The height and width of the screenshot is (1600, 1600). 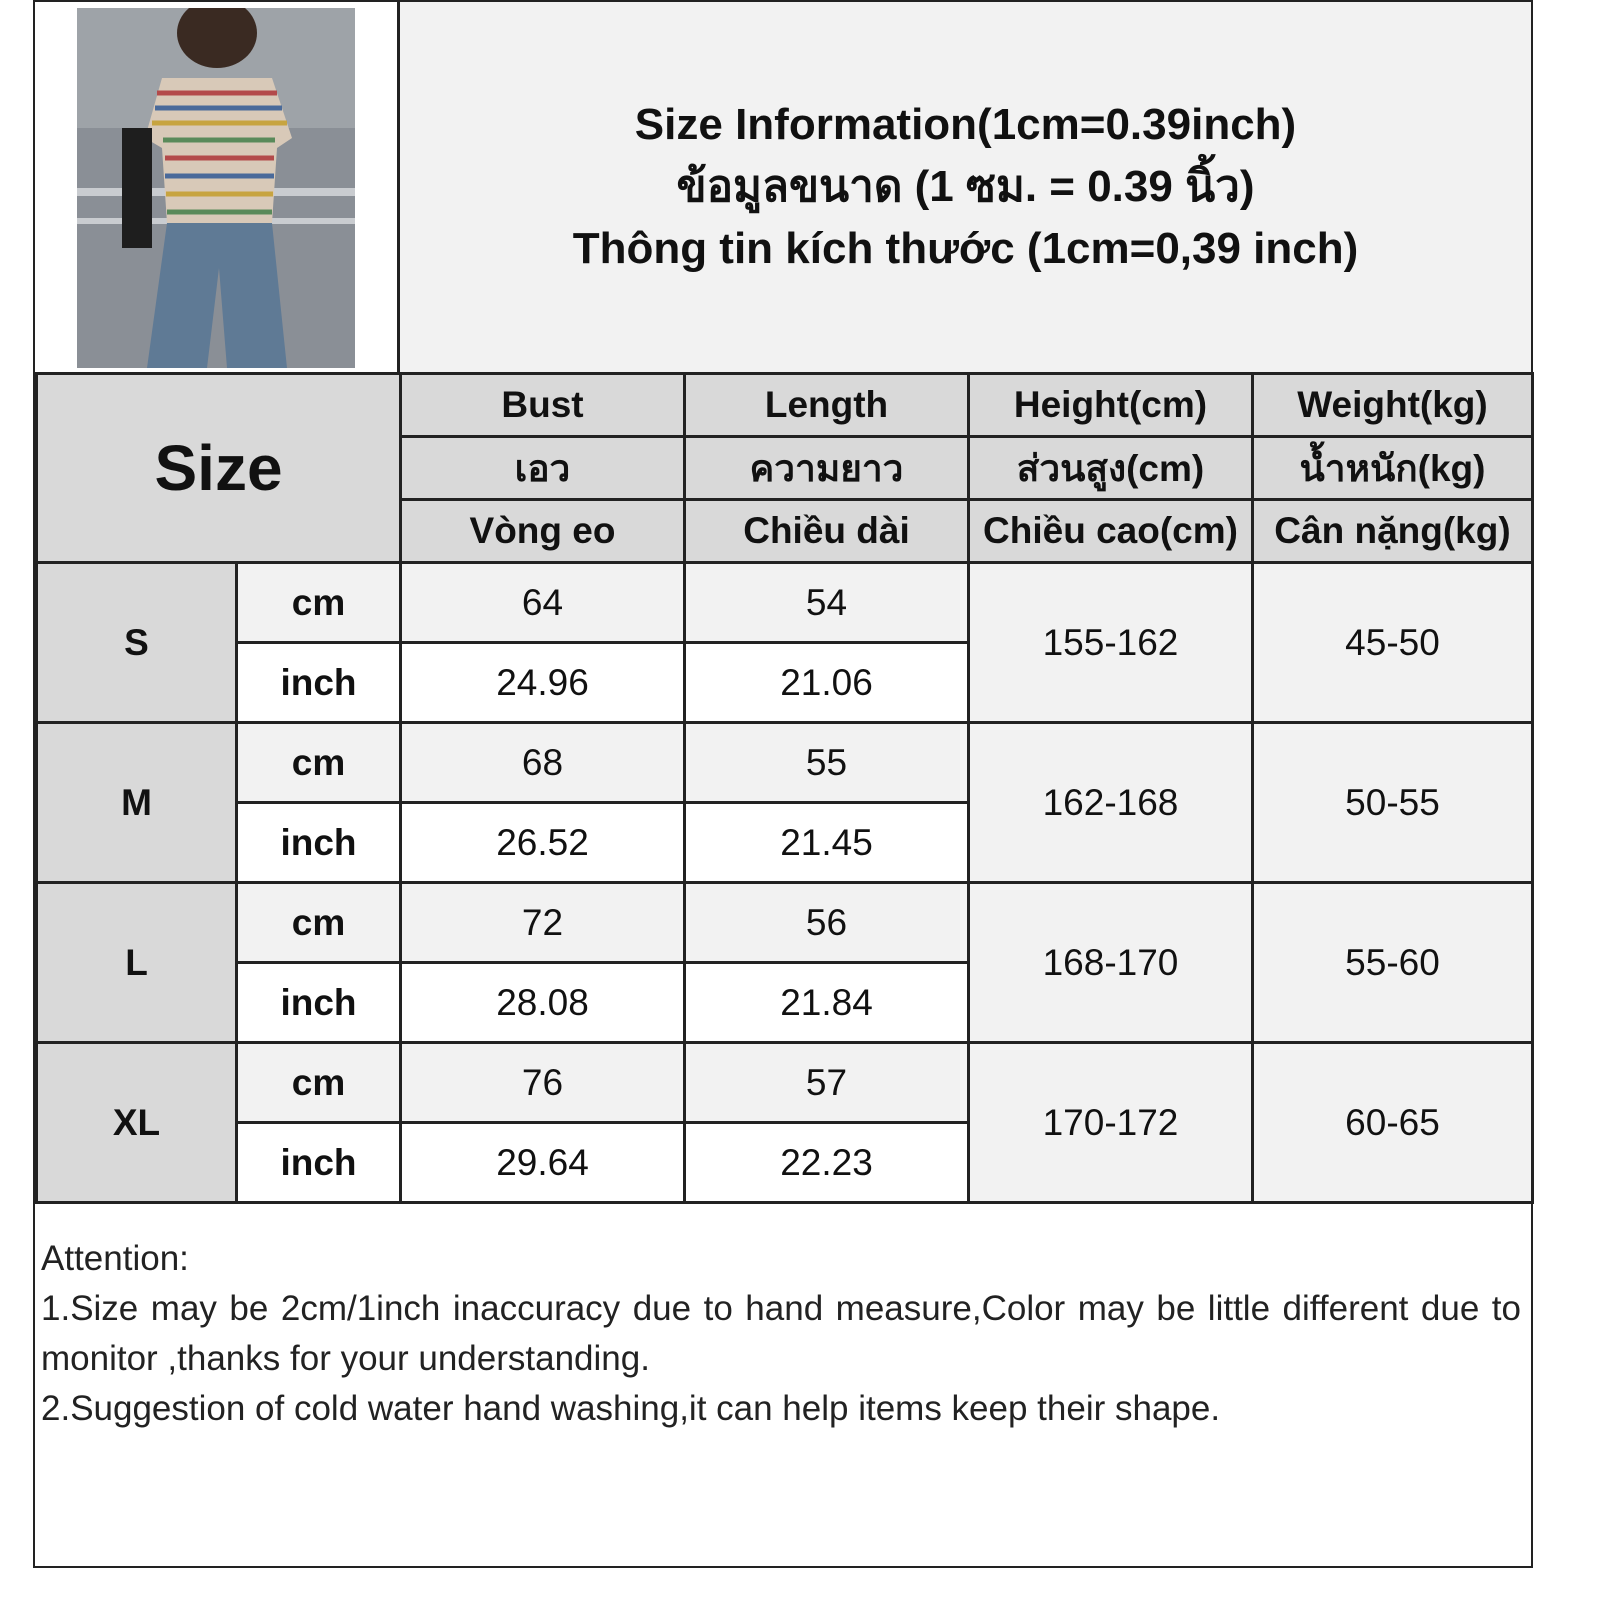 What do you see at coordinates (1110, 468) in the screenshot?
I see `header-height-th: ส่วนสูง(cm)` at bounding box center [1110, 468].